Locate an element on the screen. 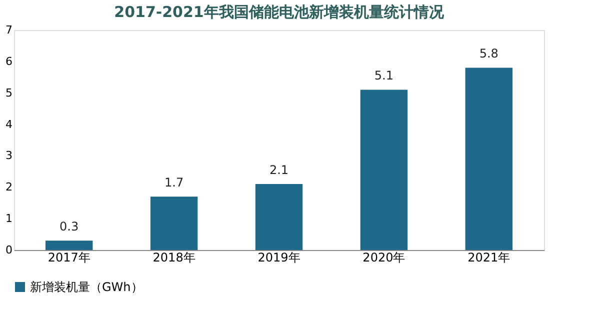 The image size is (597, 331). x-tick-label: 2020年 is located at coordinates (384, 257).